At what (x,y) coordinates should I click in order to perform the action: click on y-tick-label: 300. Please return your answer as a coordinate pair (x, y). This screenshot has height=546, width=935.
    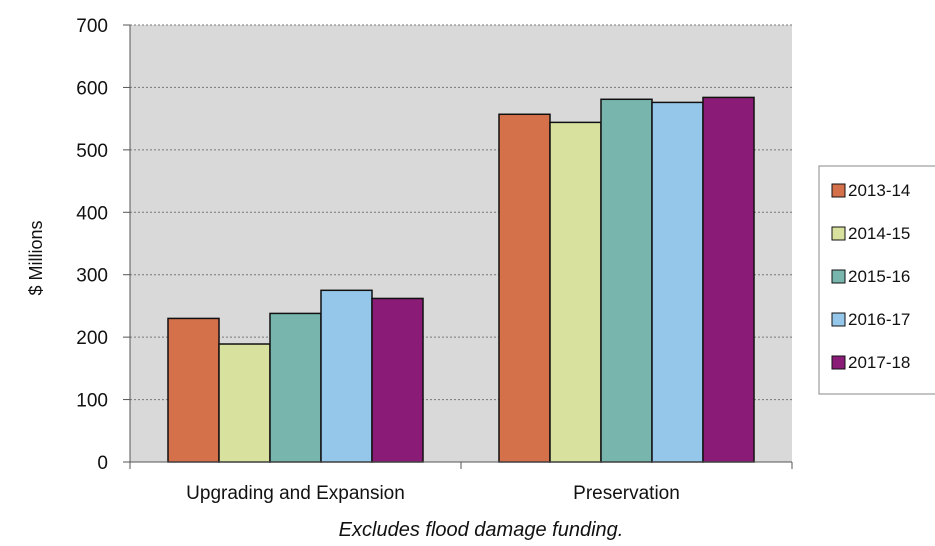
    Looking at the image, I should click on (92, 276).